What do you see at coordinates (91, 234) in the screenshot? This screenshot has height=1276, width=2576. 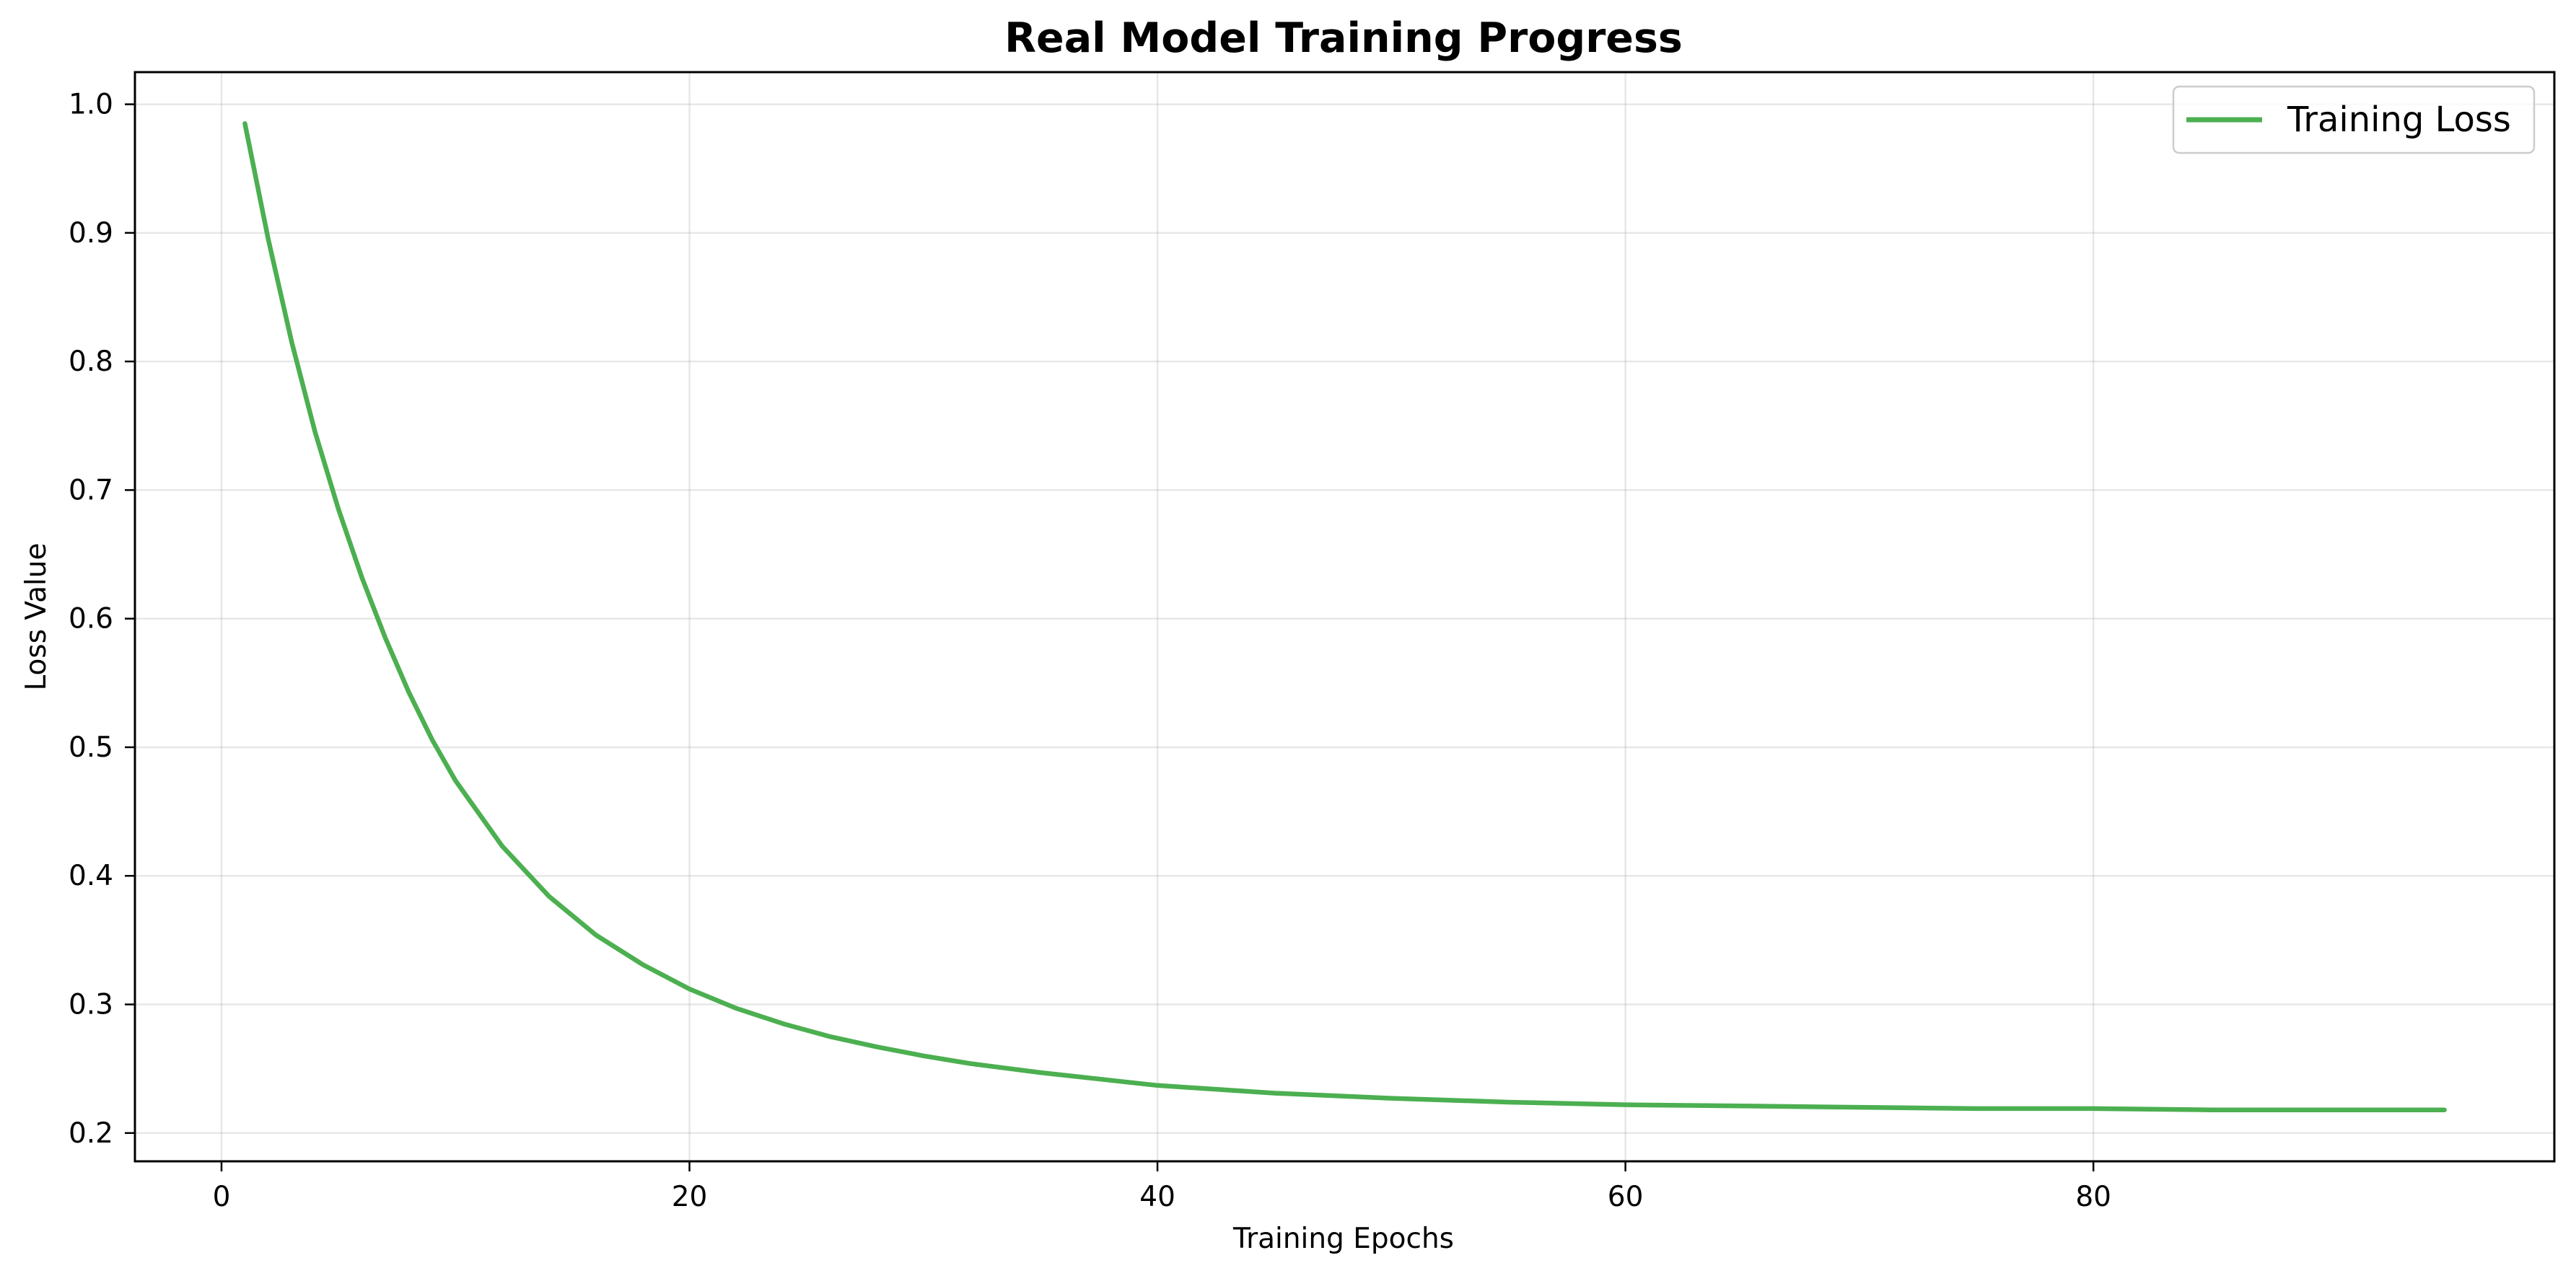 I see `y-tick-label: 0.9` at bounding box center [91, 234].